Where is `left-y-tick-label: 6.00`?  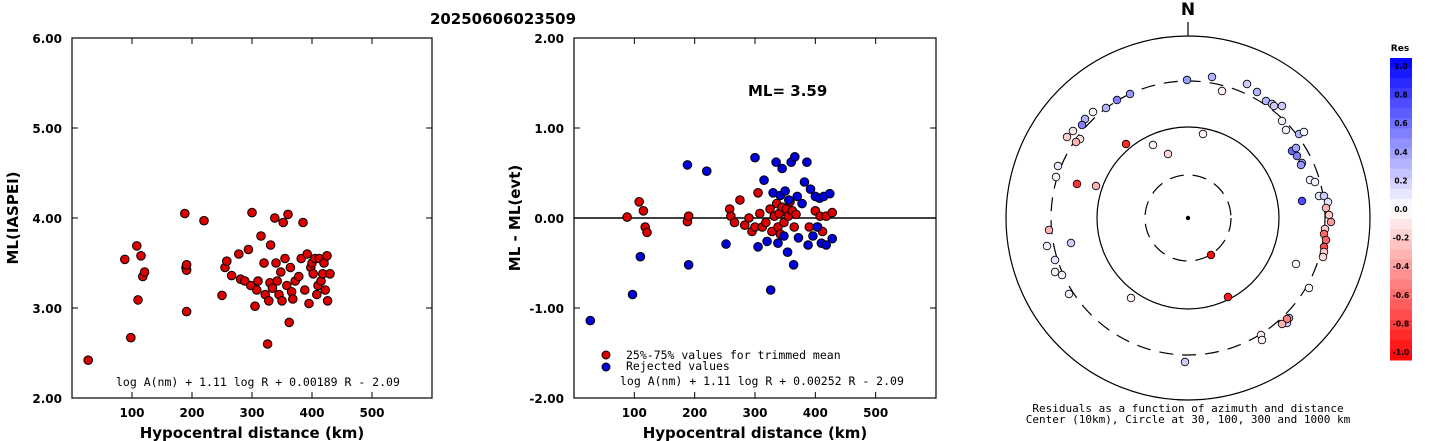 left-y-tick-label: 6.00 is located at coordinates (47, 39).